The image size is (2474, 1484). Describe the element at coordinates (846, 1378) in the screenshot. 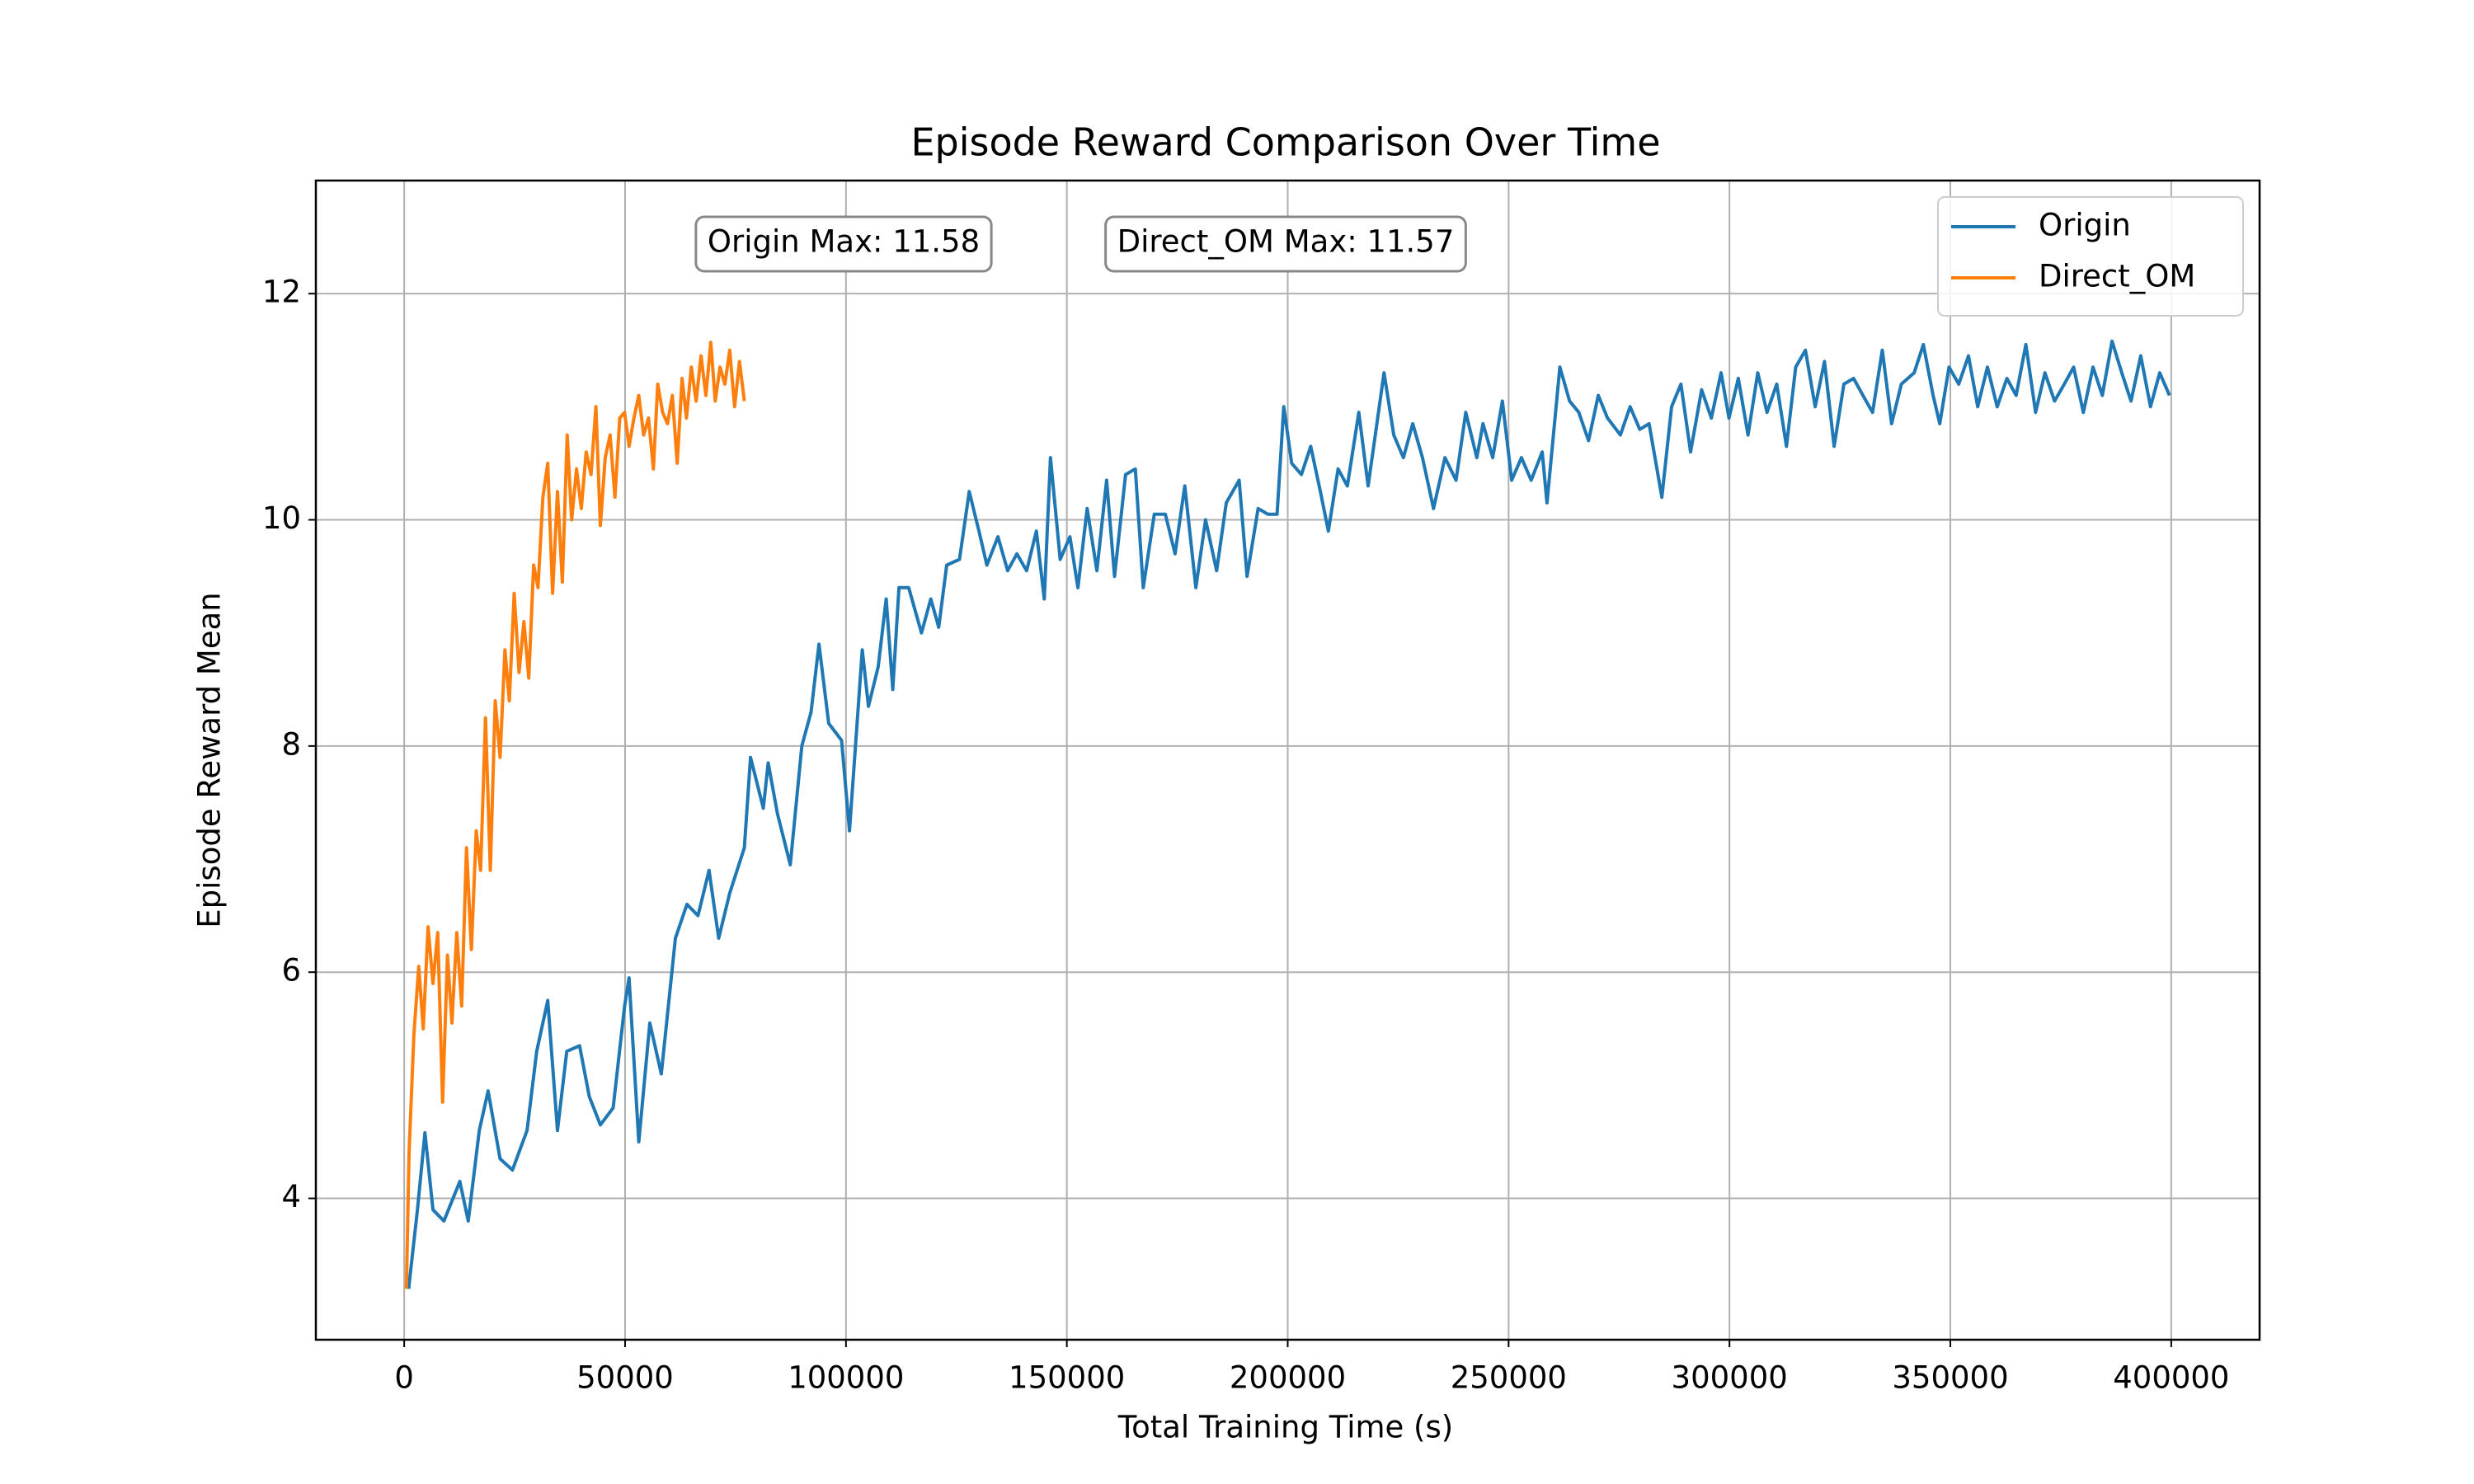

I see `x-tick-label: 100000` at that location.